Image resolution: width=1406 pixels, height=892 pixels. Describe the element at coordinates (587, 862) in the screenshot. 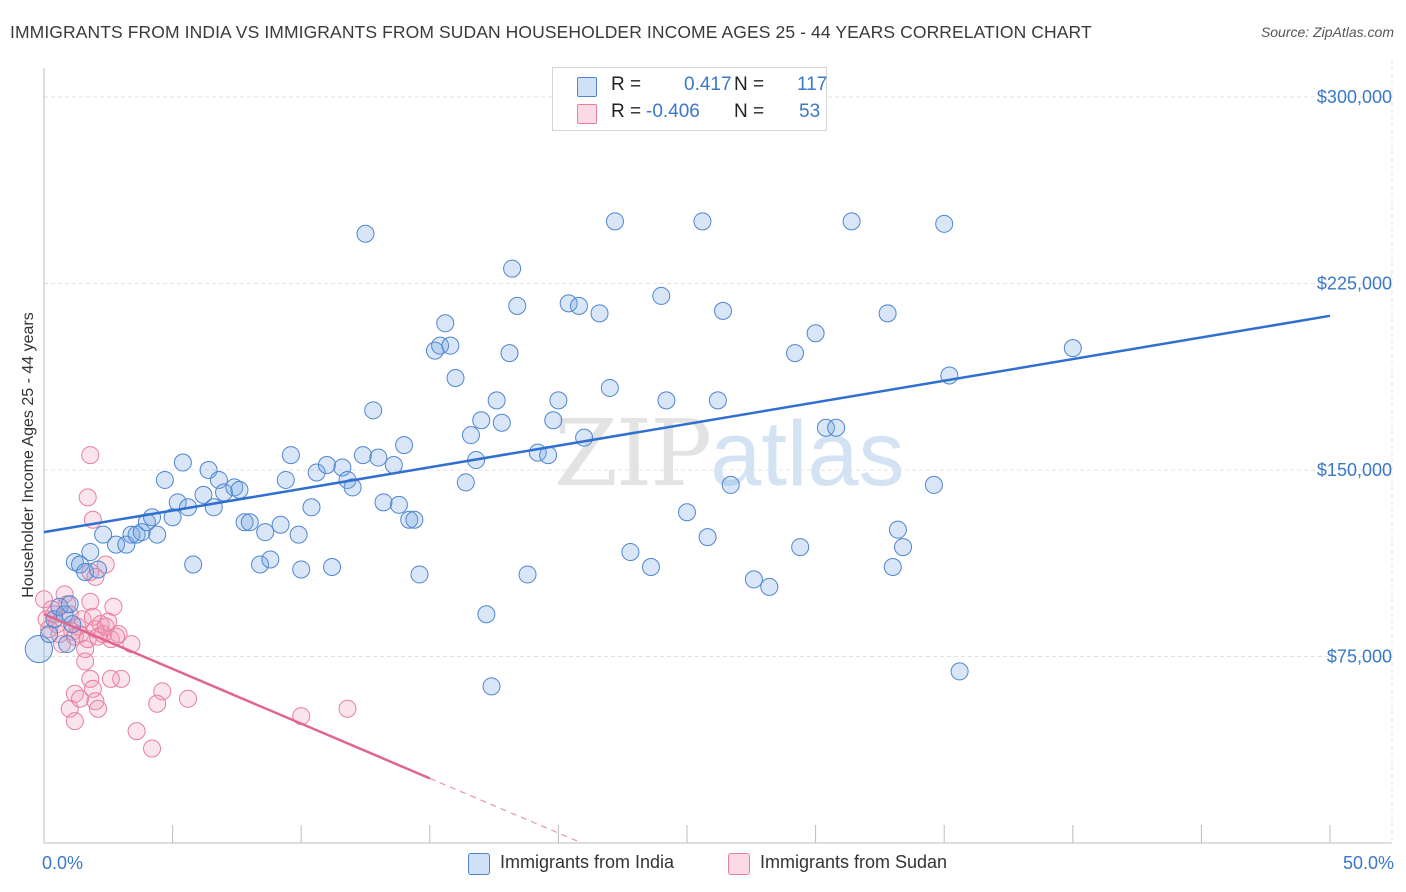

I see `bottom-legend-label-india: Immigrants from India` at that location.